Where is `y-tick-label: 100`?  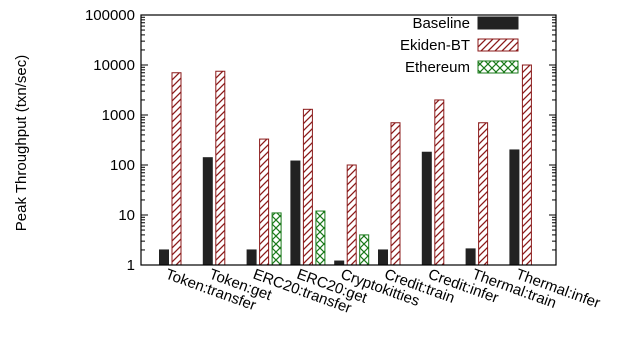 y-tick-label: 100 is located at coordinates (122, 165).